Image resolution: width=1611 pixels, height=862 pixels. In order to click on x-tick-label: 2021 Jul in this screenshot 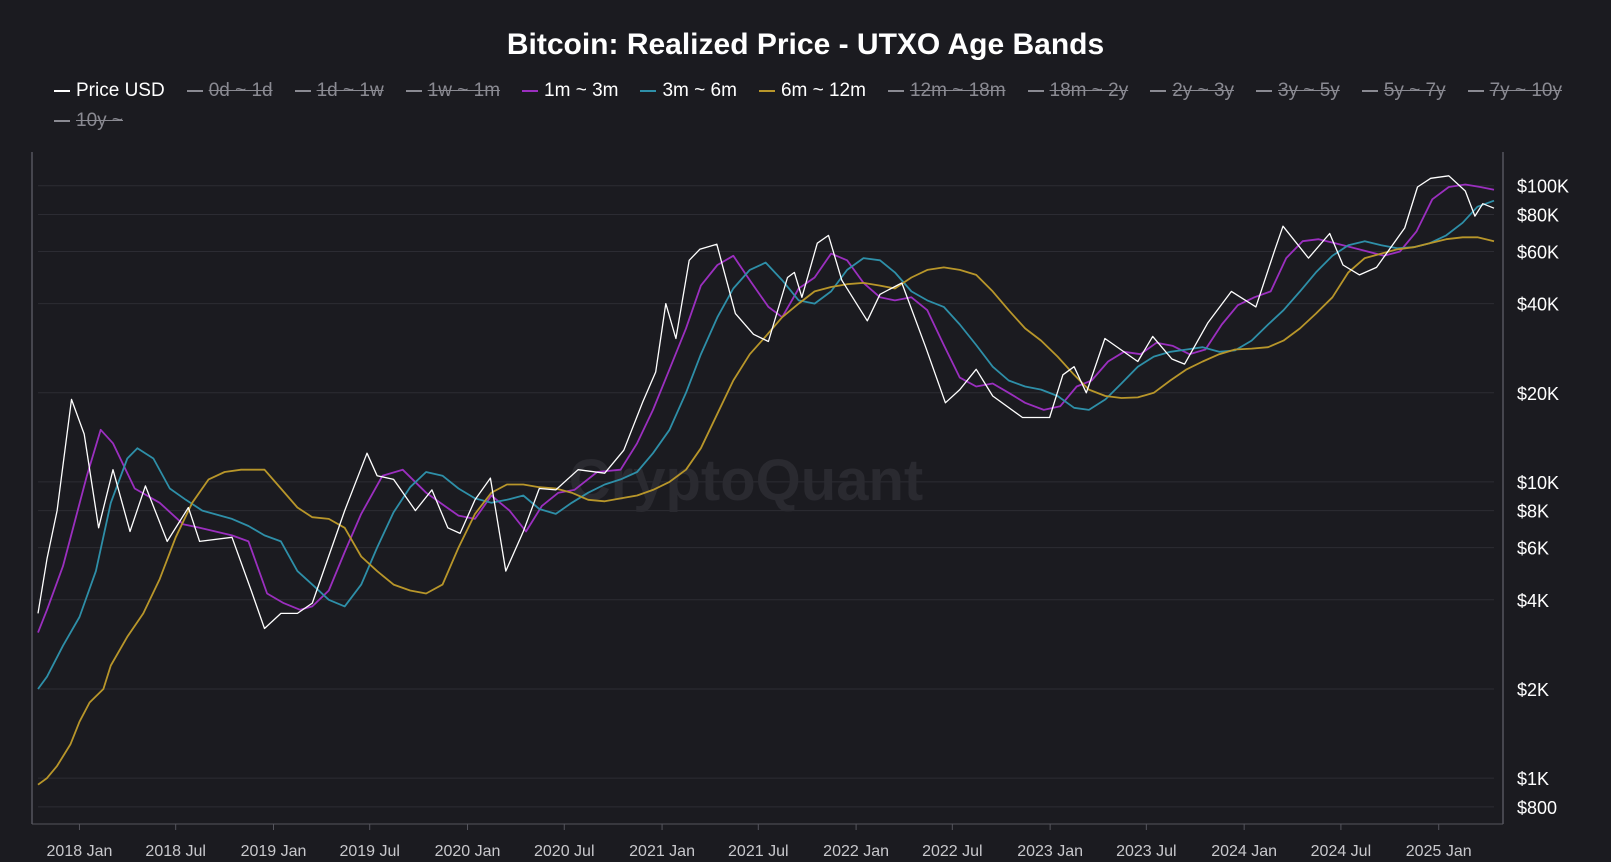, I will do `click(758, 851)`.